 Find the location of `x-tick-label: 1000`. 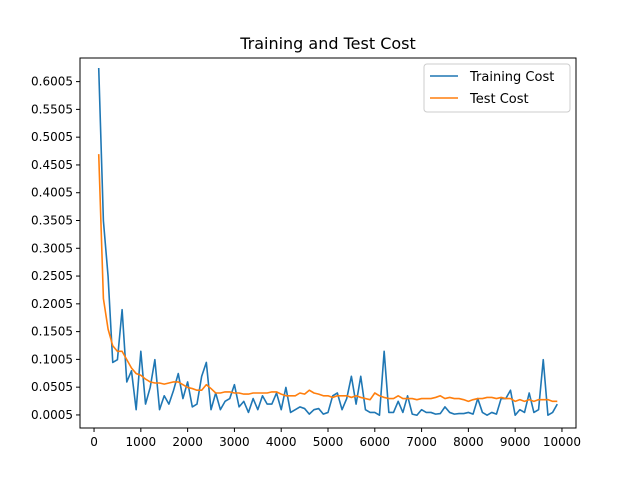

x-tick-label: 1000 is located at coordinates (141, 442).